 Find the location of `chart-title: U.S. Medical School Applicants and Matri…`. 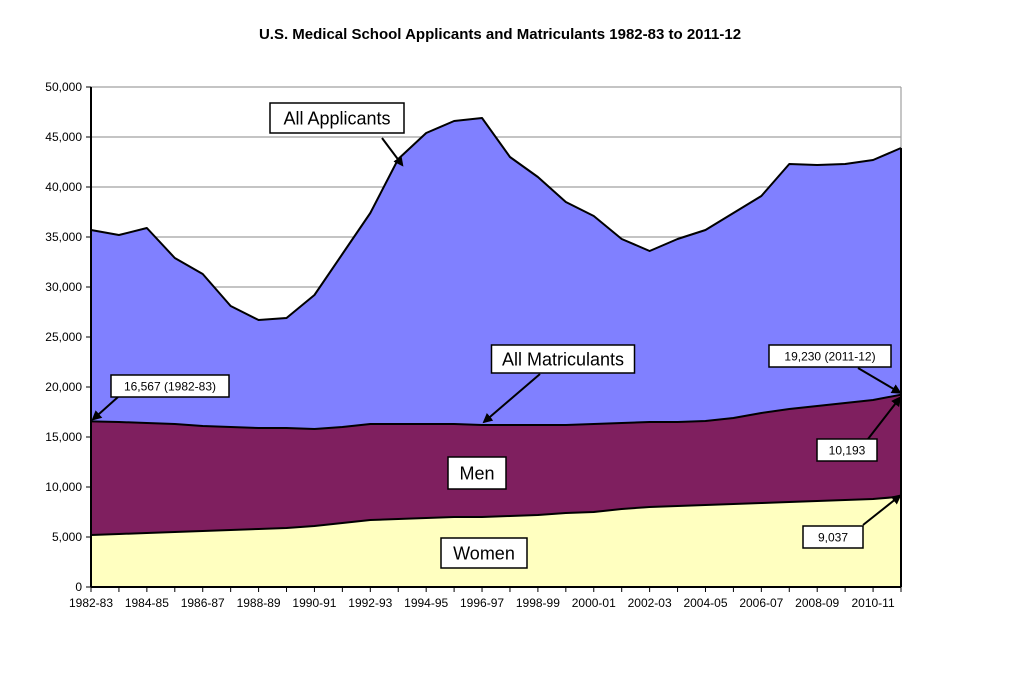

chart-title: U.S. Medical School Applicants and Matri… is located at coordinates (500, 34).